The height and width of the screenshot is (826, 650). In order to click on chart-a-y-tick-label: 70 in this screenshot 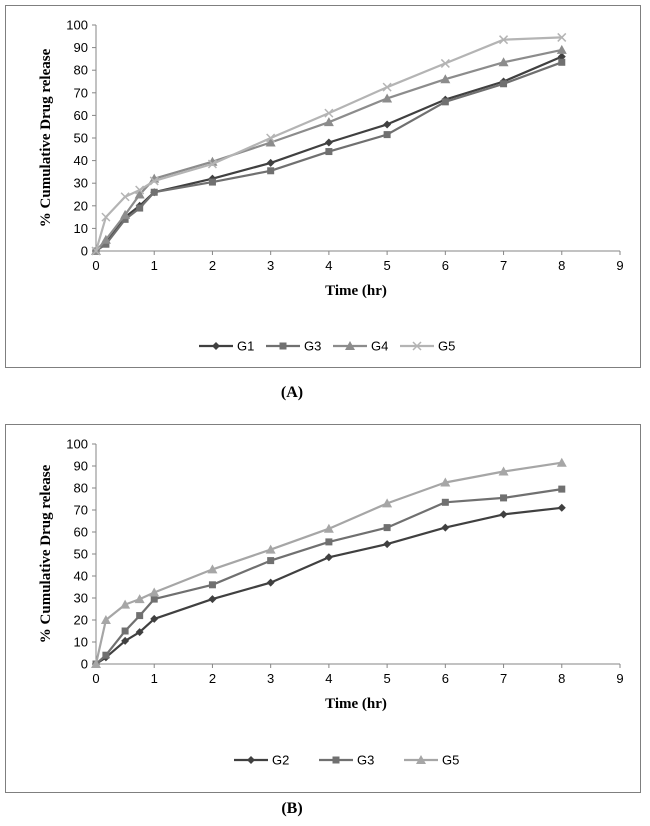, I will do `click(81, 92)`.